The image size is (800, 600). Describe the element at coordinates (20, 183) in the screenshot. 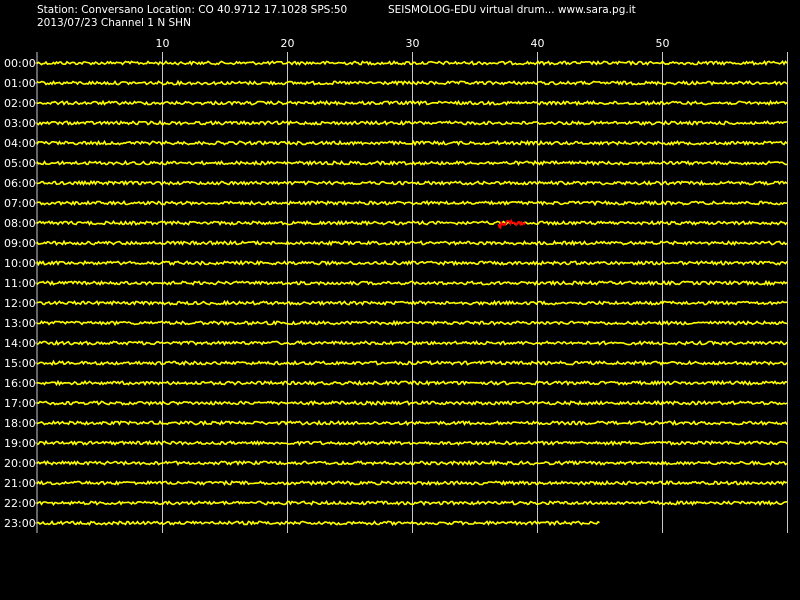

I see `row-time-label: 06:00` at that location.